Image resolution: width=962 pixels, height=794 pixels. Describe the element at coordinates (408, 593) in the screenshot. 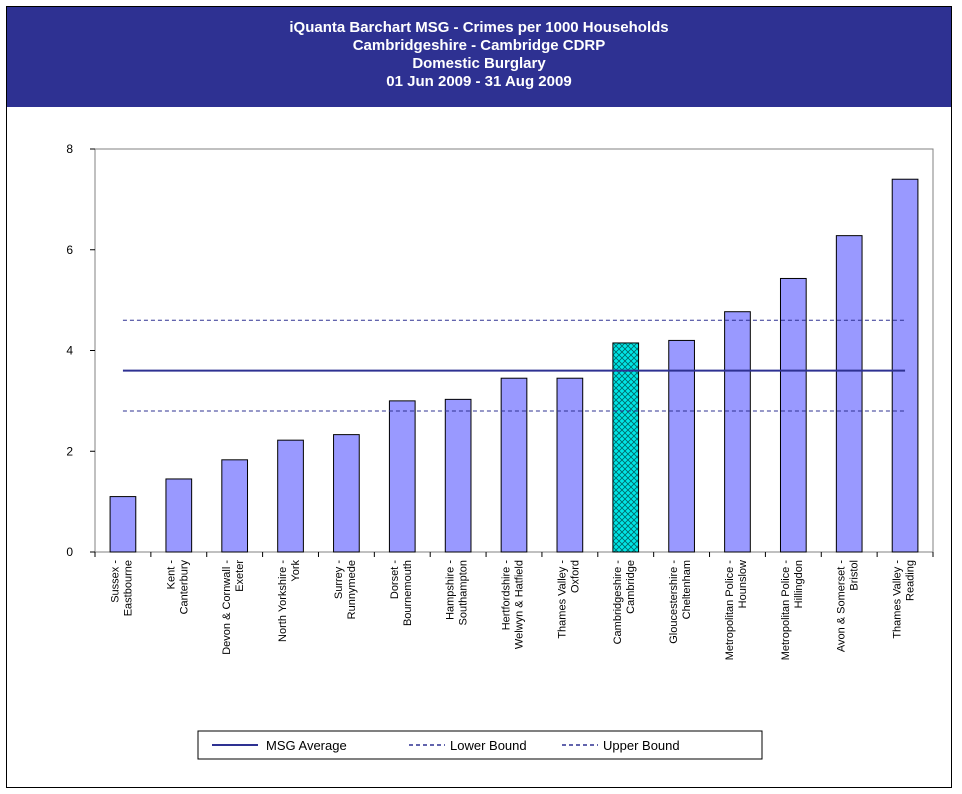

I see `x-category-label: Bournemouth` at that location.